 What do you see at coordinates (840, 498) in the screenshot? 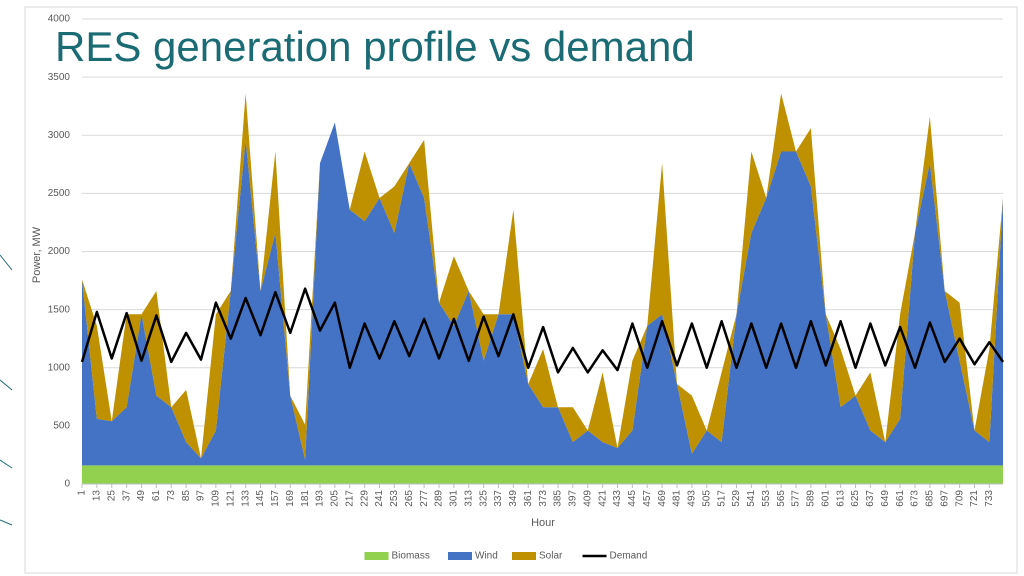
I see `x-tick-label: 613` at bounding box center [840, 498].